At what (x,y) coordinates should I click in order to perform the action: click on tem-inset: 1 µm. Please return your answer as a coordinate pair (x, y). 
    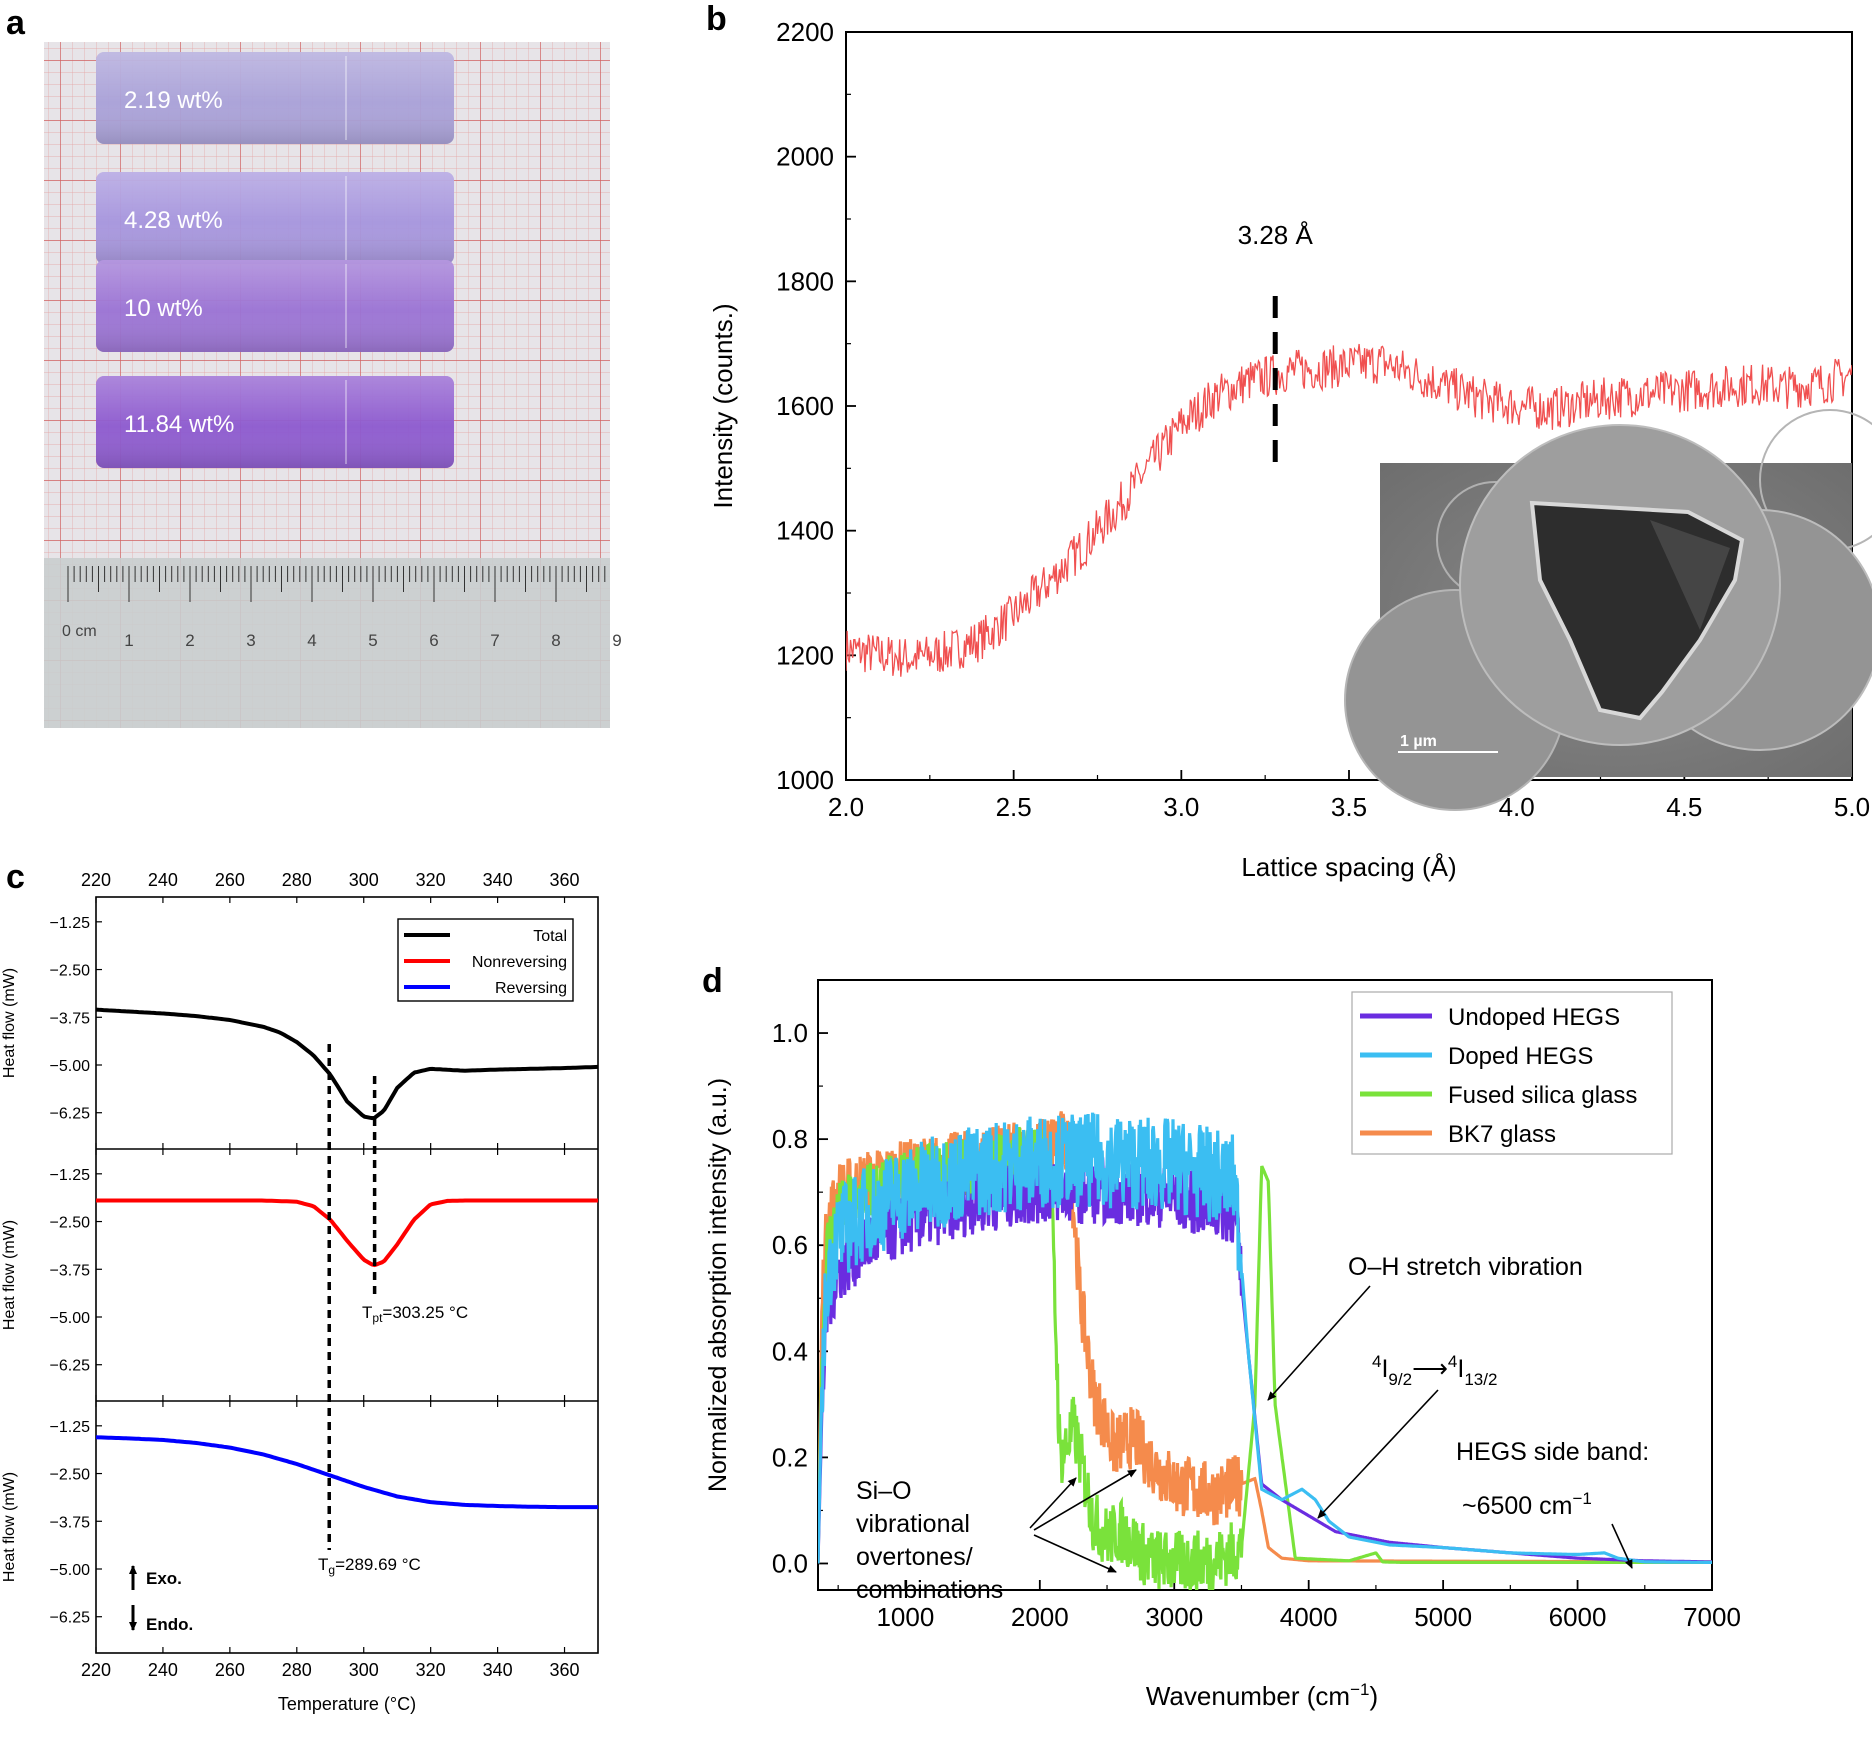
    Looking at the image, I should click on (1608, 610).